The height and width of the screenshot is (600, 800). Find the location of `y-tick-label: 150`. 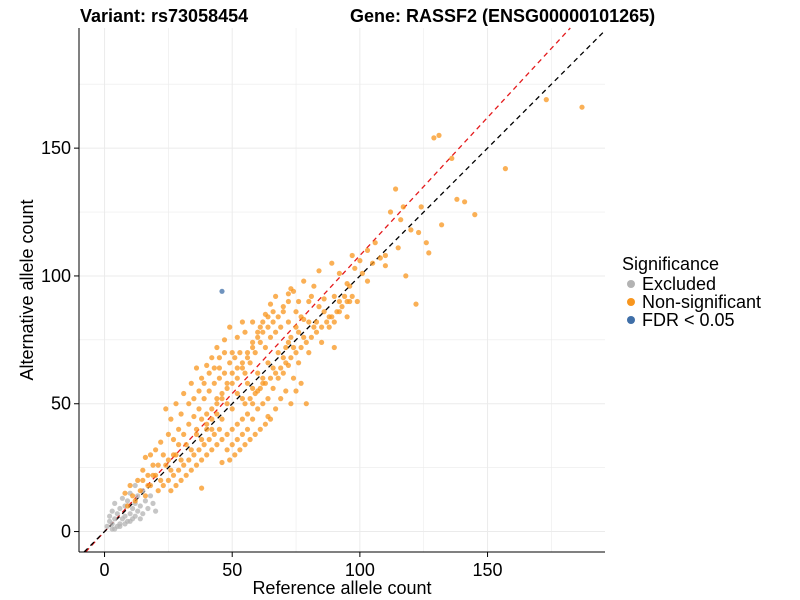

y-tick-label: 150 is located at coordinates (56, 148).